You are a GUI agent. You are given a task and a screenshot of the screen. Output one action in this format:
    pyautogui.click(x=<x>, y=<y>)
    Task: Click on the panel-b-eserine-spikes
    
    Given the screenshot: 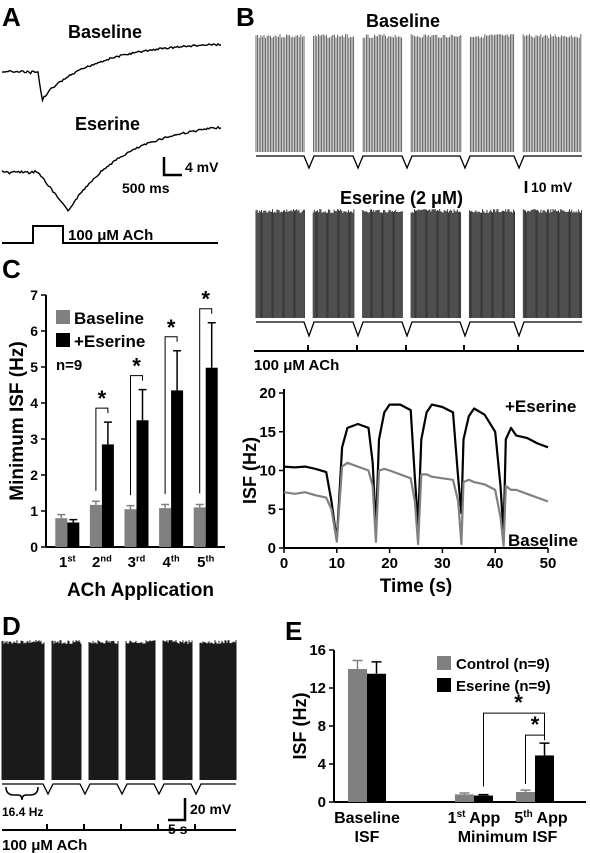 What is the action you would take?
    pyautogui.click(x=419, y=273)
    